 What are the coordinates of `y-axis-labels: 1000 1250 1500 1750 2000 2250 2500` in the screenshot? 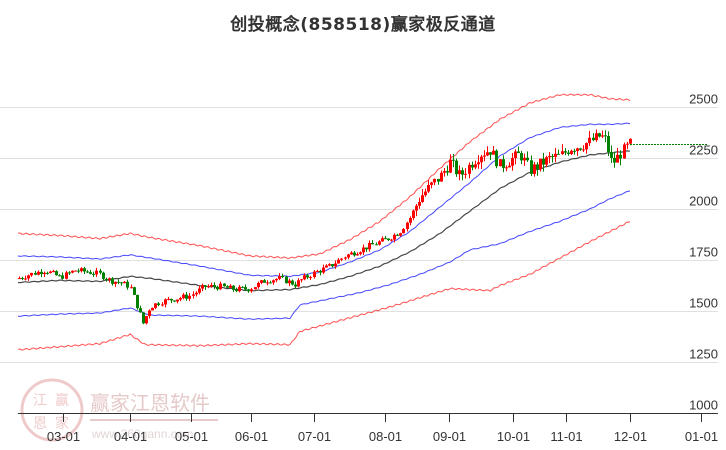 It's located at (703, 252).